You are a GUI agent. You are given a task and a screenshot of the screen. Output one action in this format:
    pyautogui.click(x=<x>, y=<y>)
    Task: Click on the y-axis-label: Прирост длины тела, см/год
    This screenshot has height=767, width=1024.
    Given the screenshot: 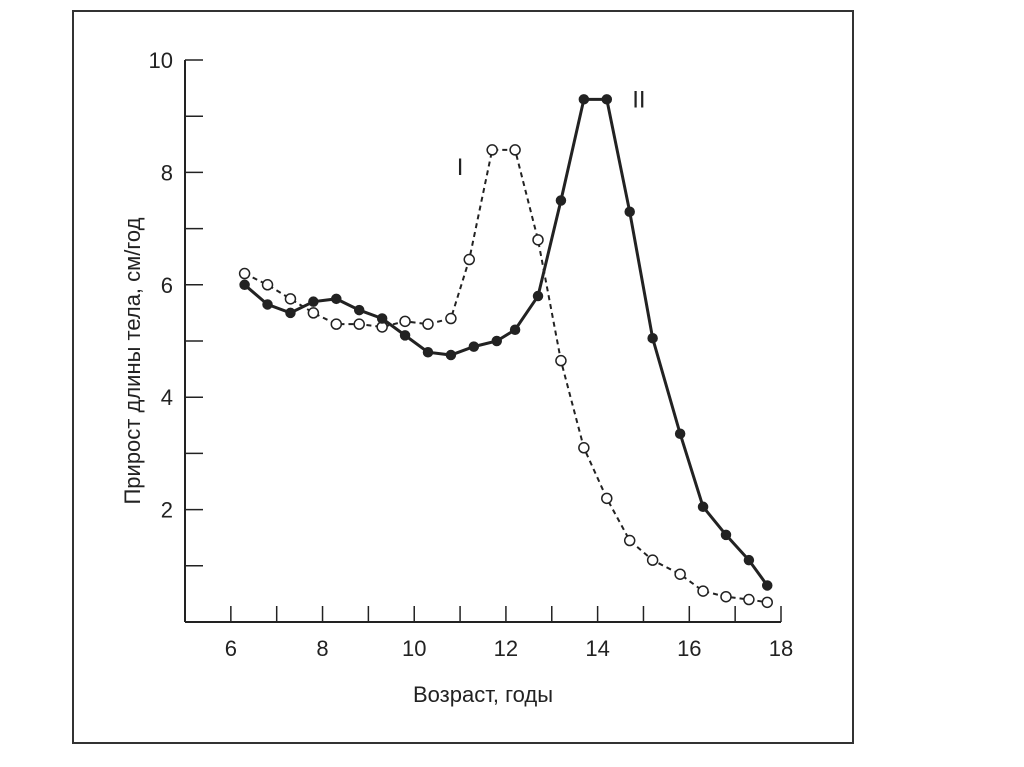 What is the action you would take?
    pyautogui.click(x=132, y=360)
    